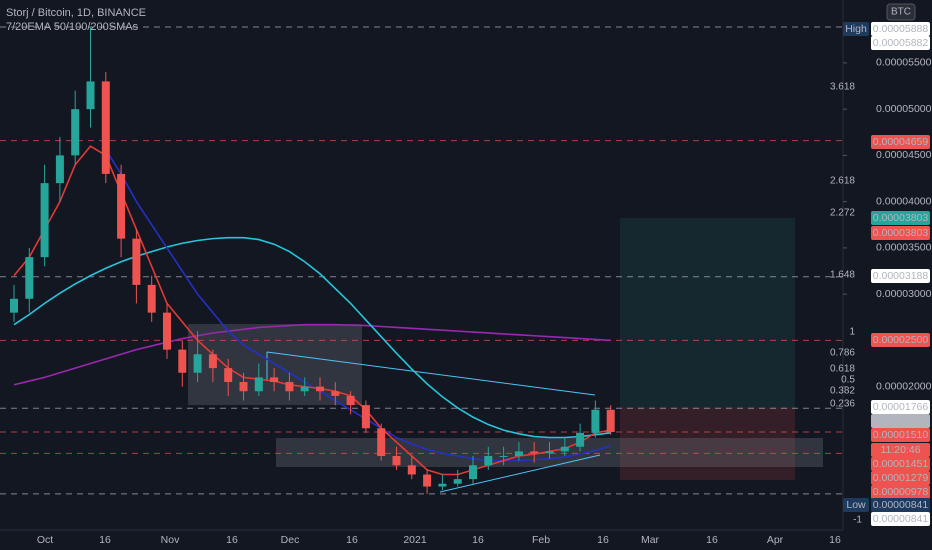 This screenshot has height=550, width=932. Describe the element at coordinates (842, 369) in the screenshot. I see `fib-label: 0.618` at that location.